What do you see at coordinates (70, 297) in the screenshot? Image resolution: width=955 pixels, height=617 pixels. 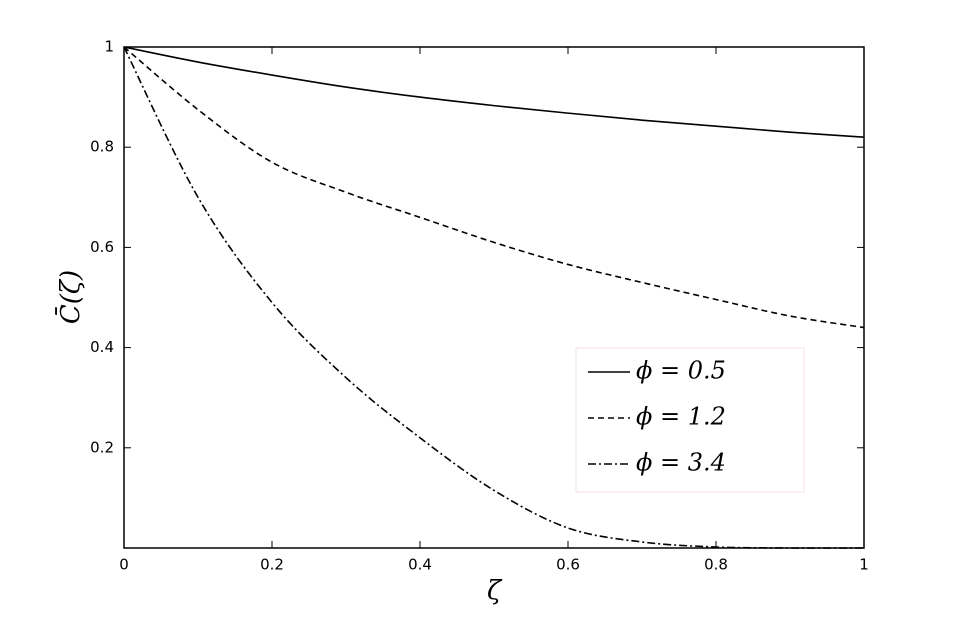 I see `y-axis-label: C̄(ζ)` at bounding box center [70, 297].